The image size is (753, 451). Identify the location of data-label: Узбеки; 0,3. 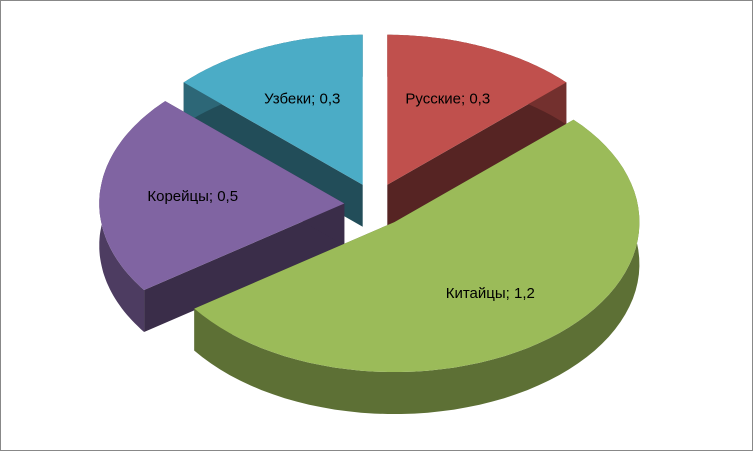
(302, 98).